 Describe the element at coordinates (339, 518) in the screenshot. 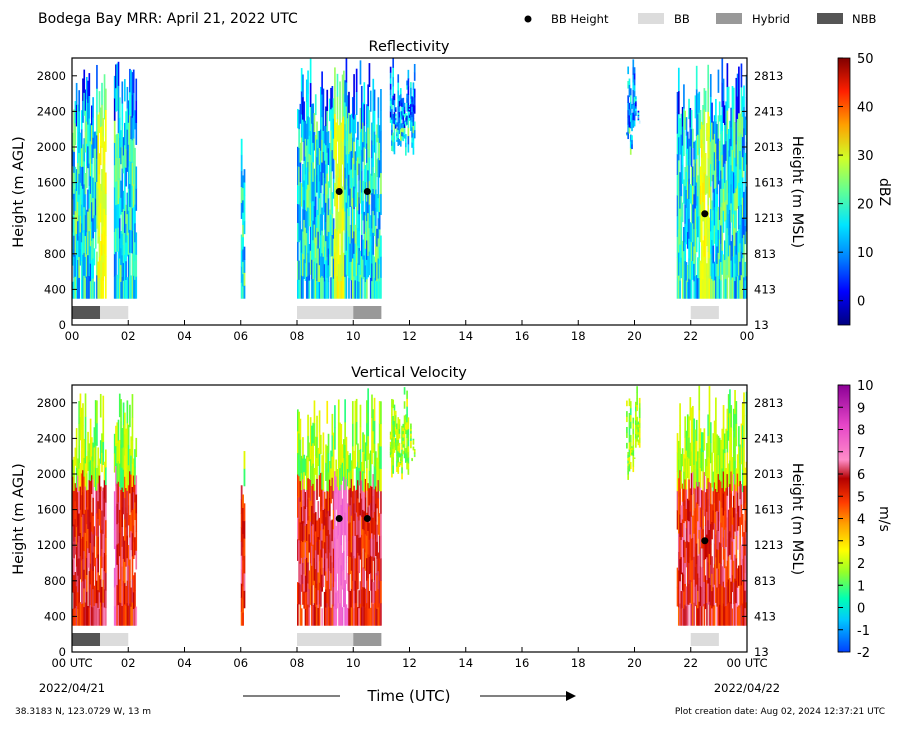

I see `bb-height-point` at that location.